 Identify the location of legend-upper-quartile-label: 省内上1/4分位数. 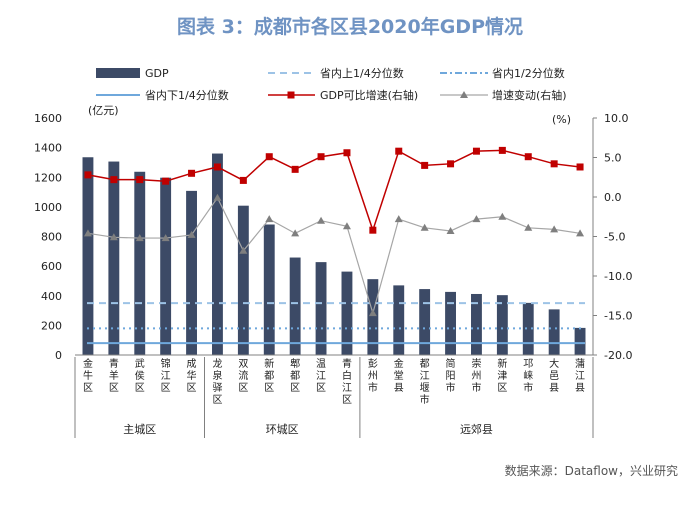
(362, 73).